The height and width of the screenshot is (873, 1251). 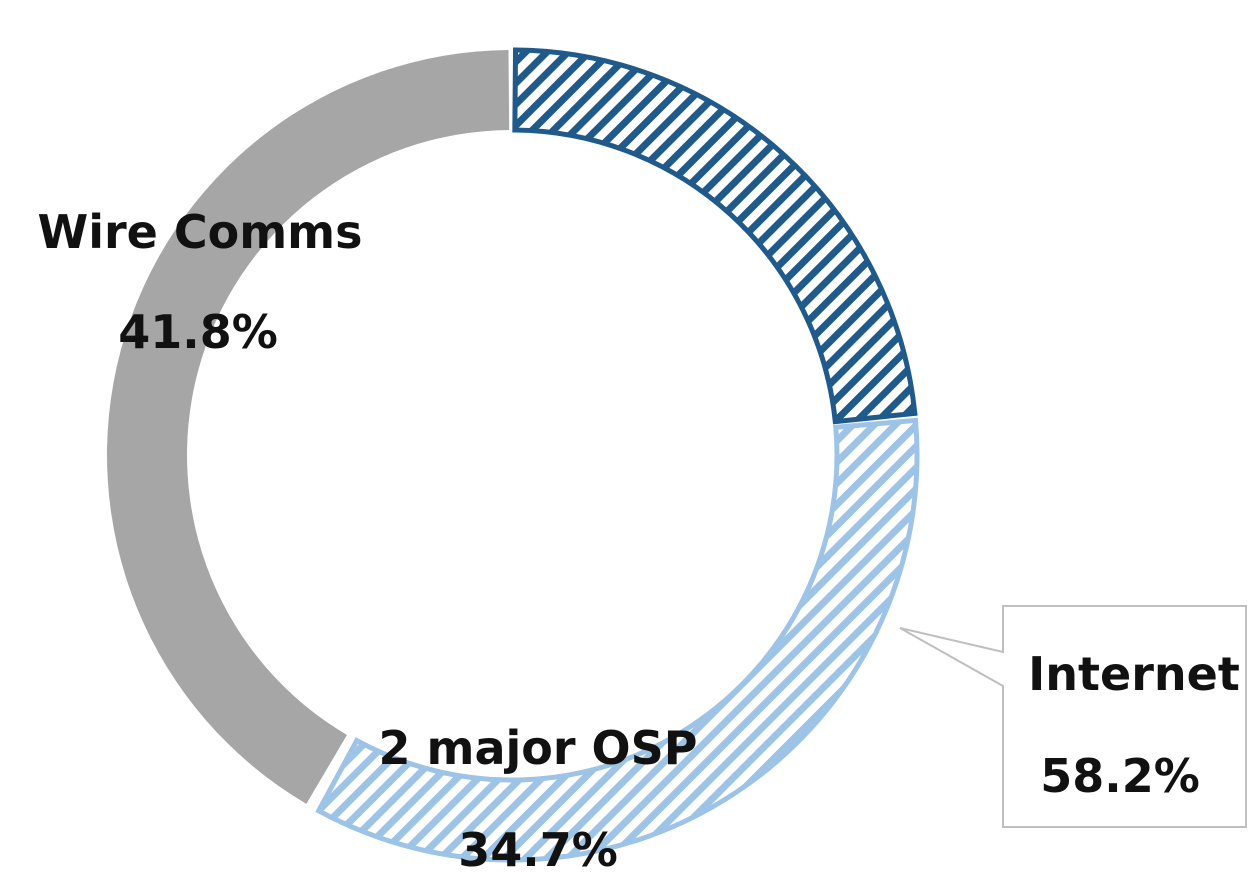 What do you see at coordinates (1120, 776) in the screenshot?
I see `value-internet: 58.2%` at bounding box center [1120, 776].